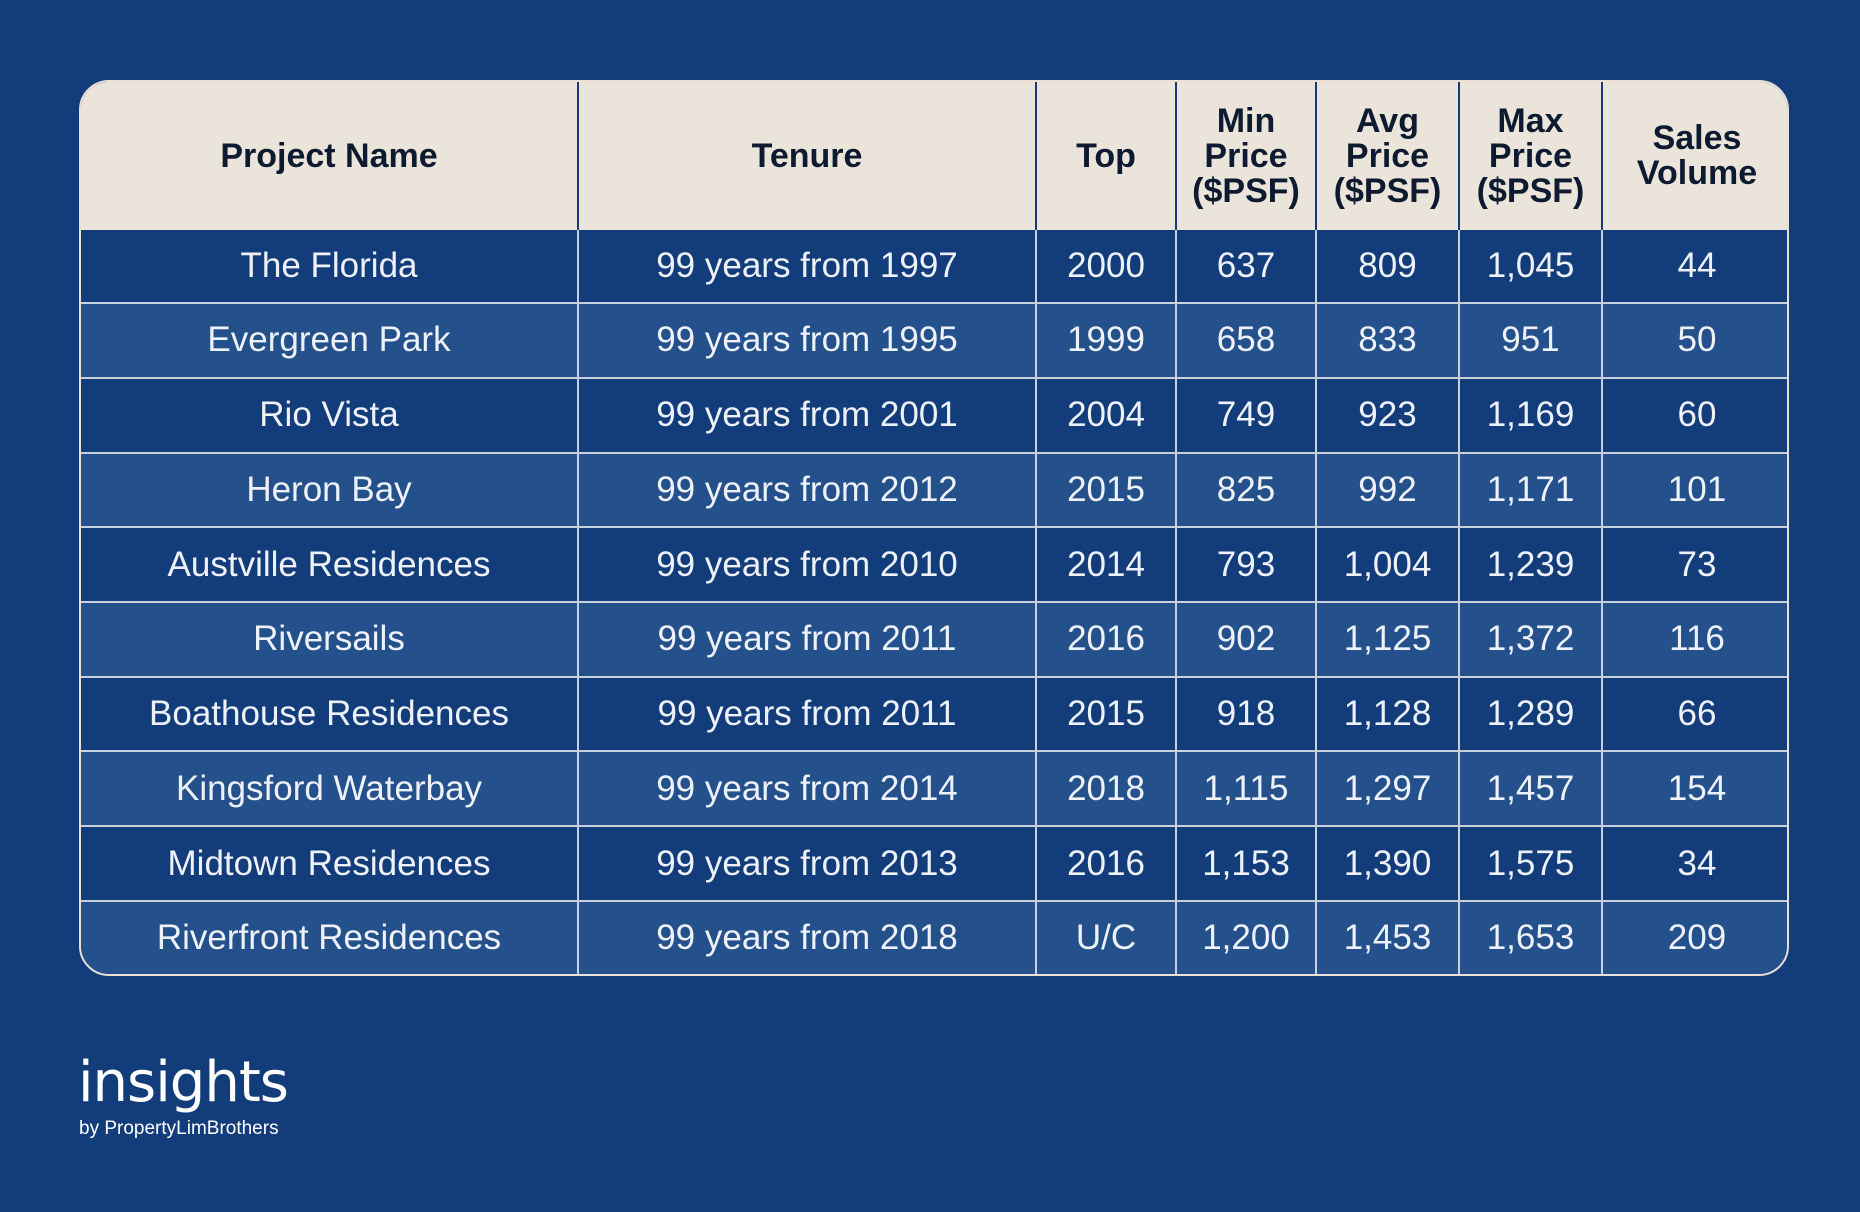 The image size is (1860, 1212). Describe the element at coordinates (806, 340) in the screenshot. I see `table-cell: 99 years from 1995` at that location.